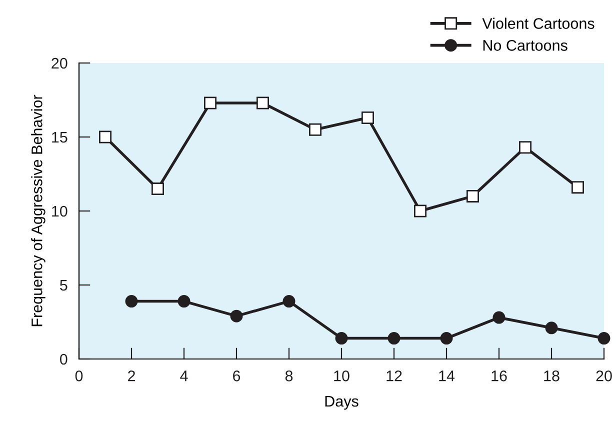  Describe the element at coordinates (236, 376) in the screenshot. I see `x-tick-label: 6` at that location.